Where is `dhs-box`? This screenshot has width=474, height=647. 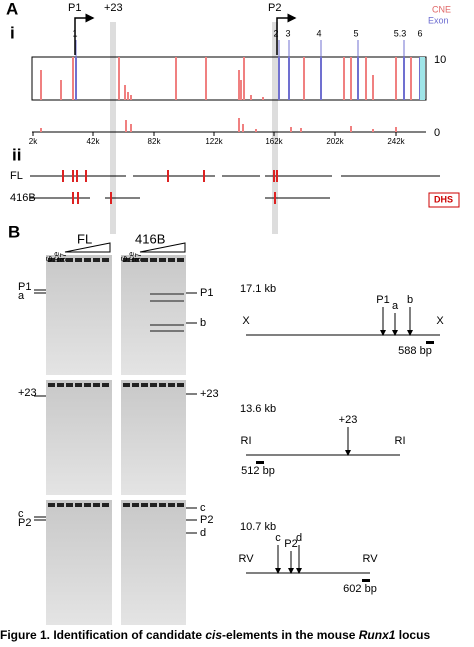
dhs-box is located at coordinates (444, 200).